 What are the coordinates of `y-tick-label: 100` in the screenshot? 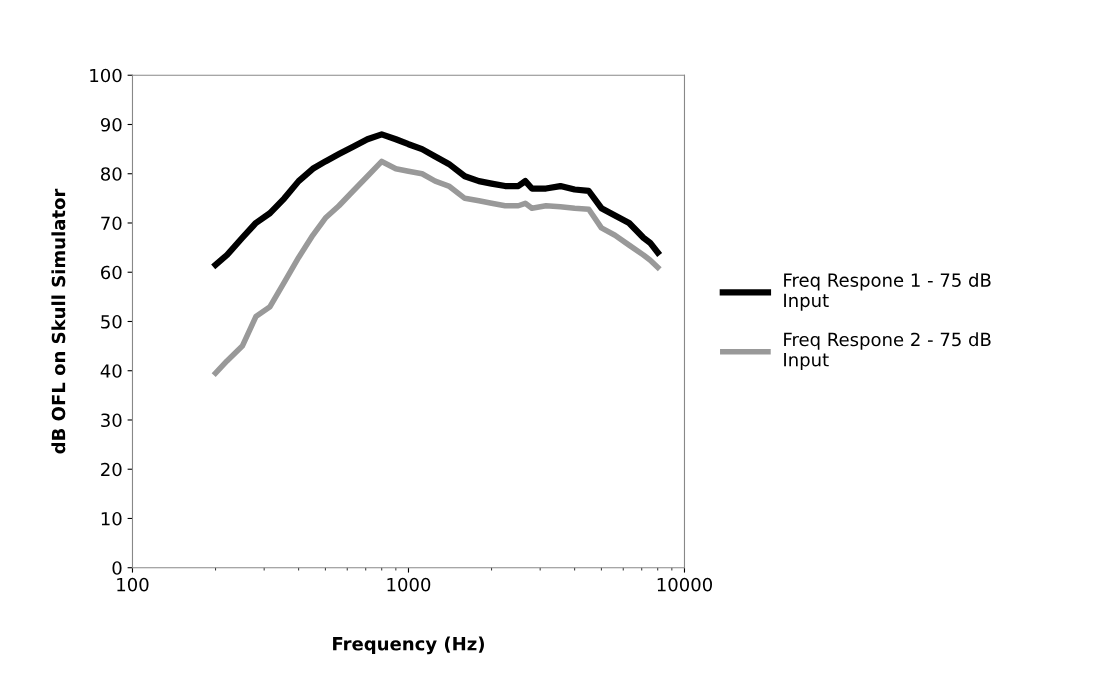 It's located at (106, 75).